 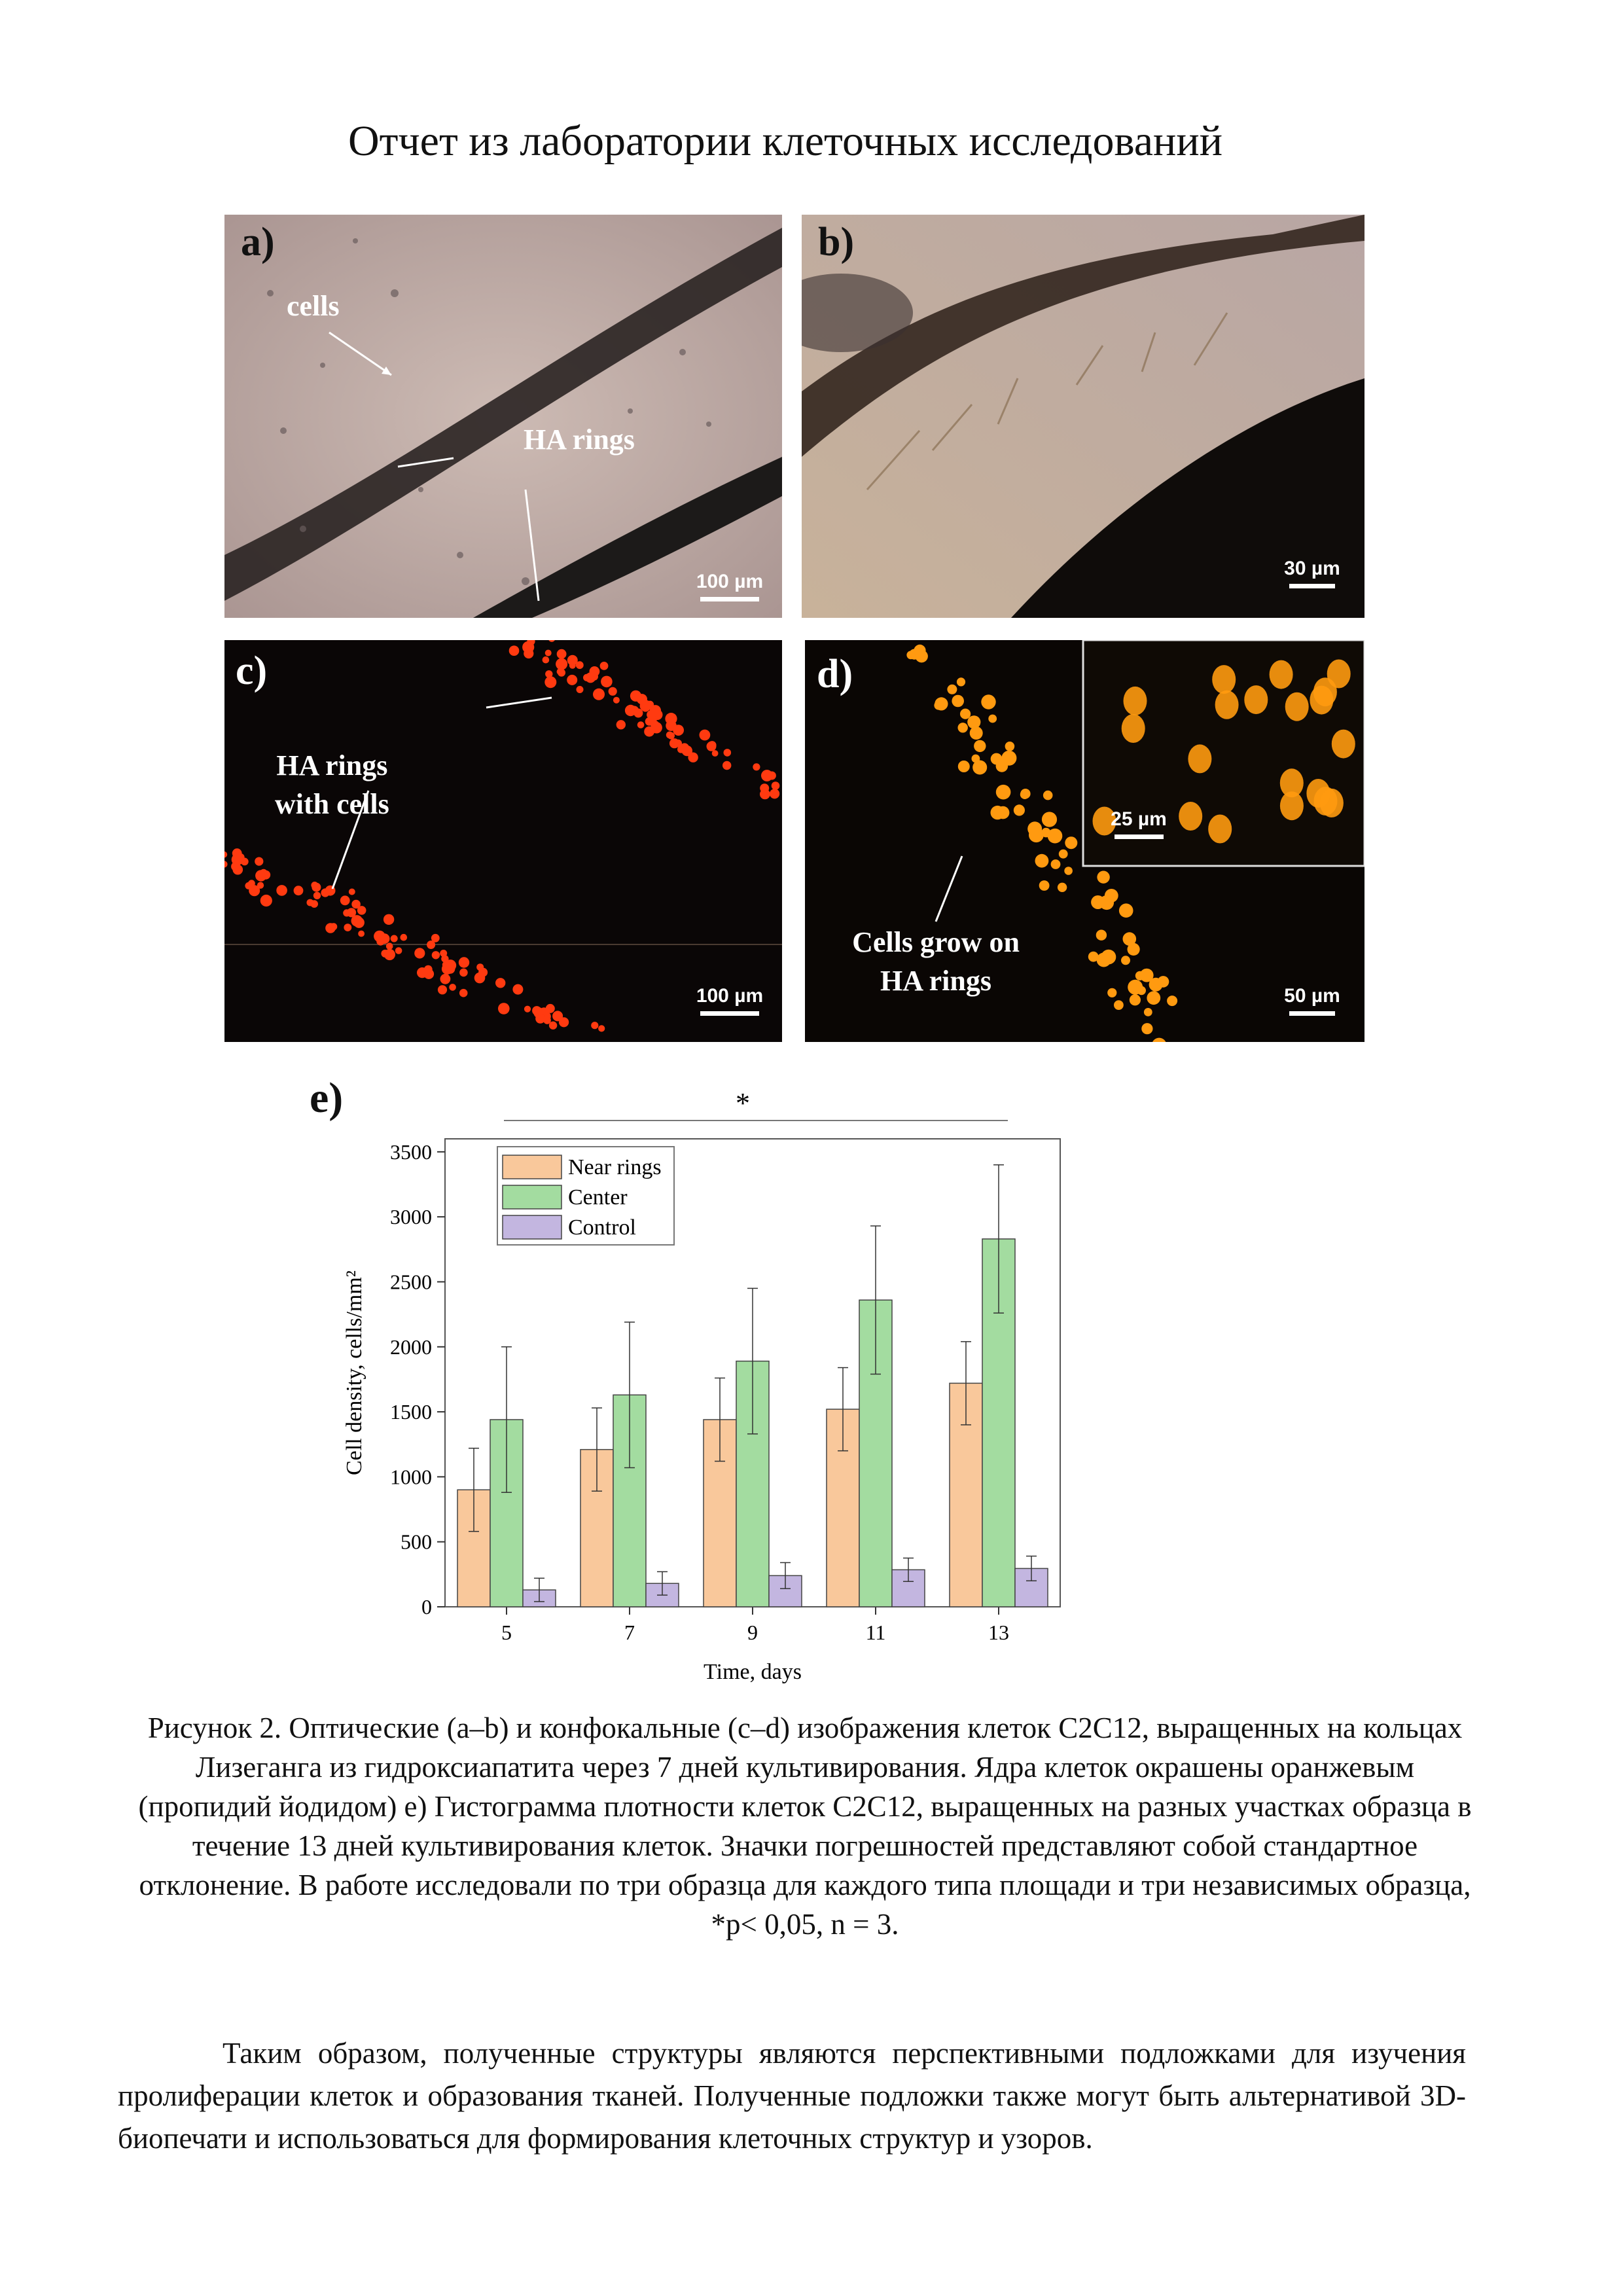 I want to click on legend-label: Near rings, so click(x=615, y=1167).